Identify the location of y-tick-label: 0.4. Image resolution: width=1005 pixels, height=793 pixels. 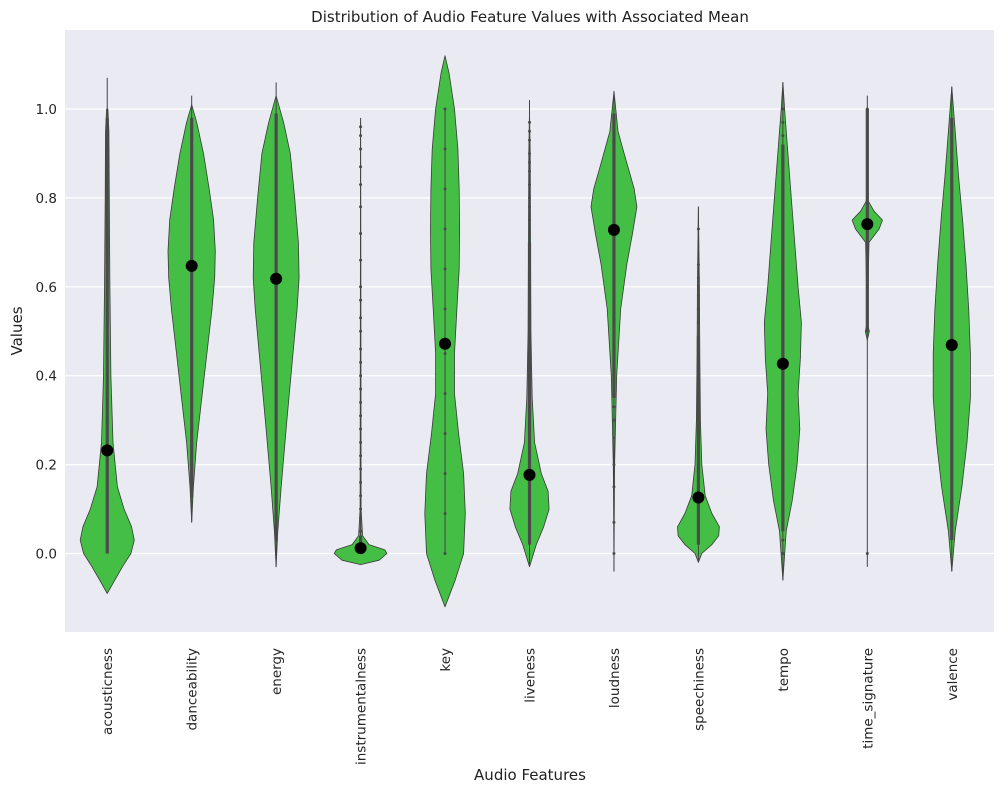
(46, 377).